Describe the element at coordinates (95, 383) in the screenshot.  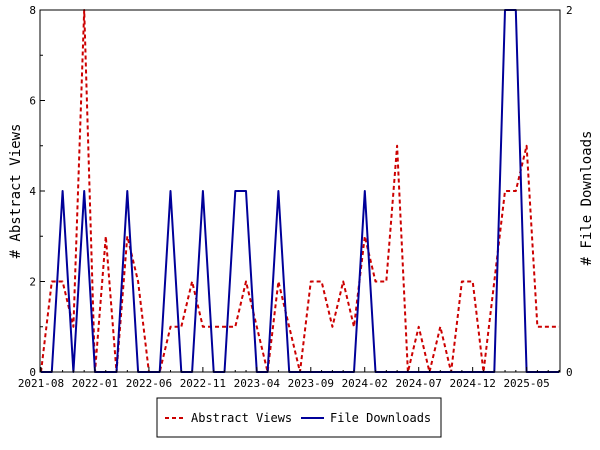
I see `x-tick-label: 2022-01` at that location.